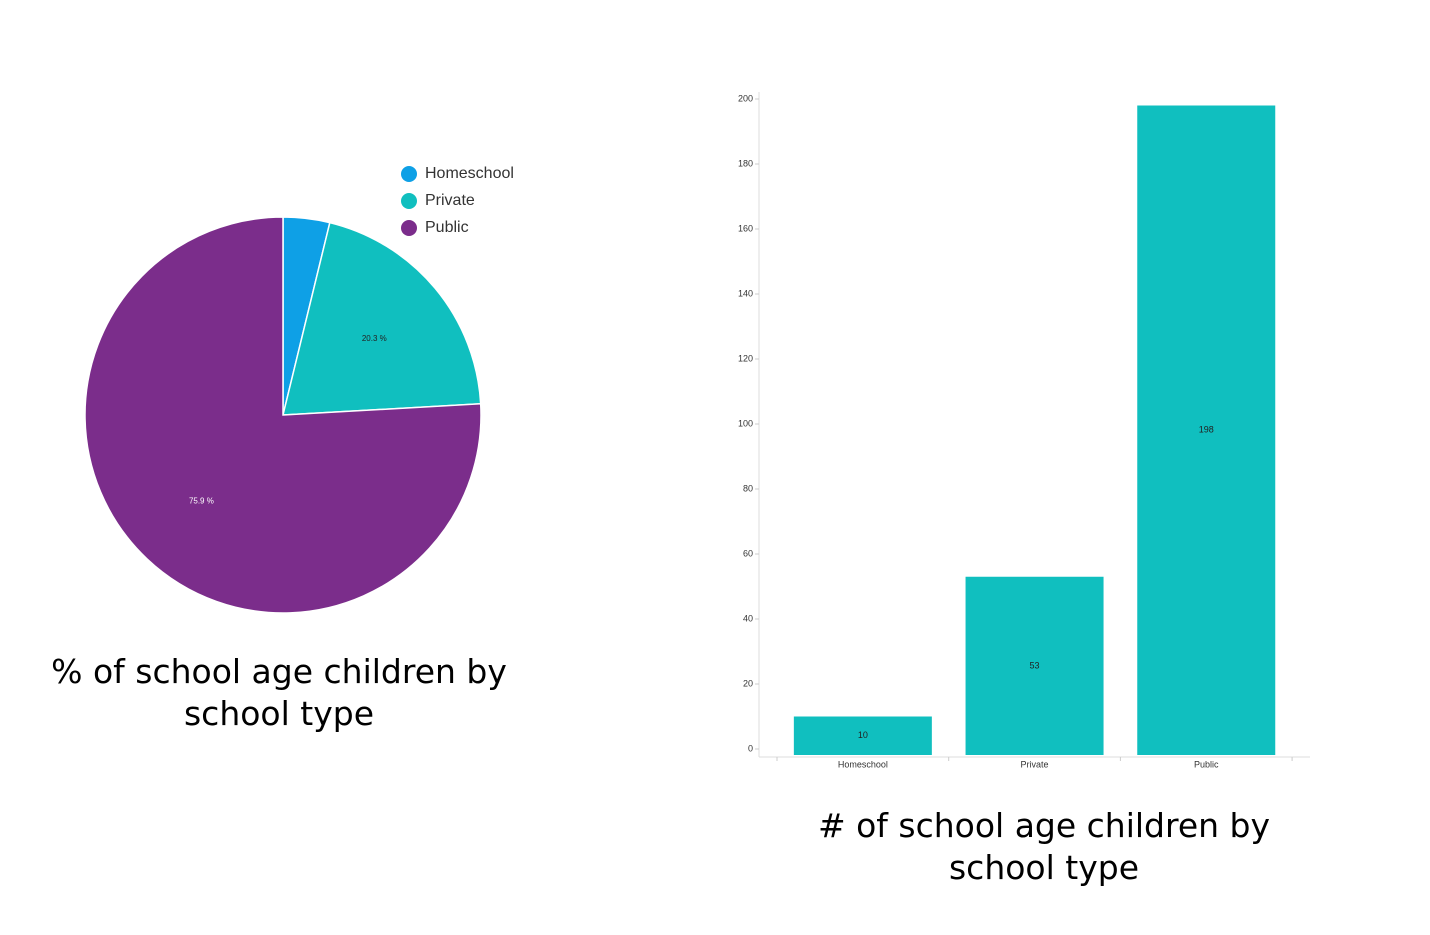 This screenshot has height=935, width=1430. What do you see at coordinates (748, 488) in the screenshot?
I see `y-tick-label: 80` at bounding box center [748, 488].